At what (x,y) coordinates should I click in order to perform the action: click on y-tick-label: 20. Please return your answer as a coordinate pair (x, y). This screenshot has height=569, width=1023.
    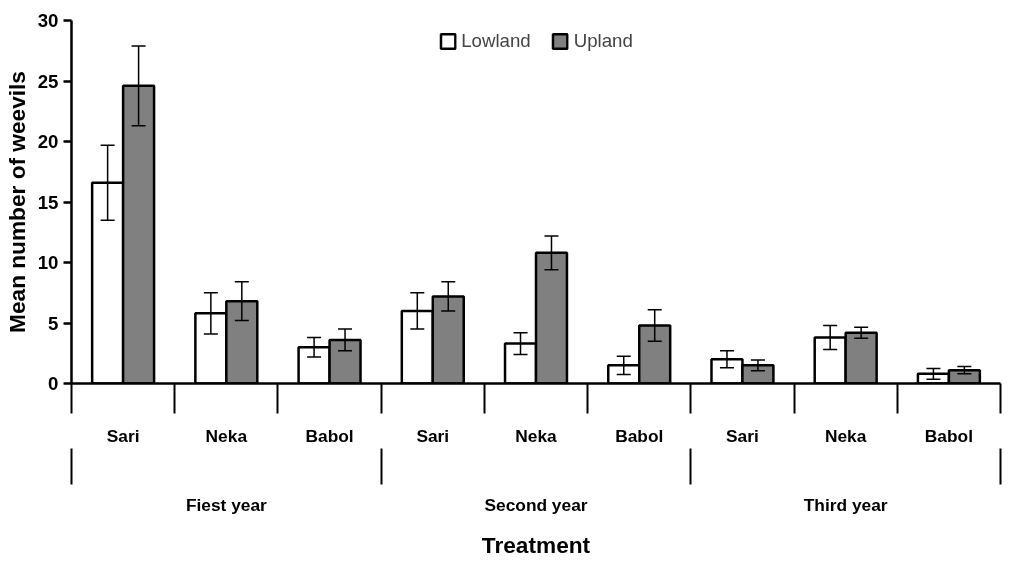
    Looking at the image, I should click on (48, 141).